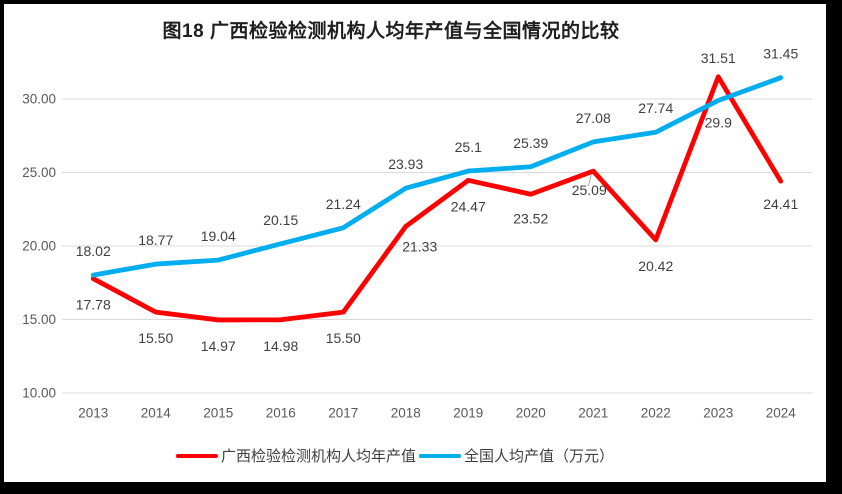 This screenshot has width=842, height=494. What do you see at coordinates (155, 240) in the screenshot?
I see `data-label: 18.77` at bounding box center [155, 240].